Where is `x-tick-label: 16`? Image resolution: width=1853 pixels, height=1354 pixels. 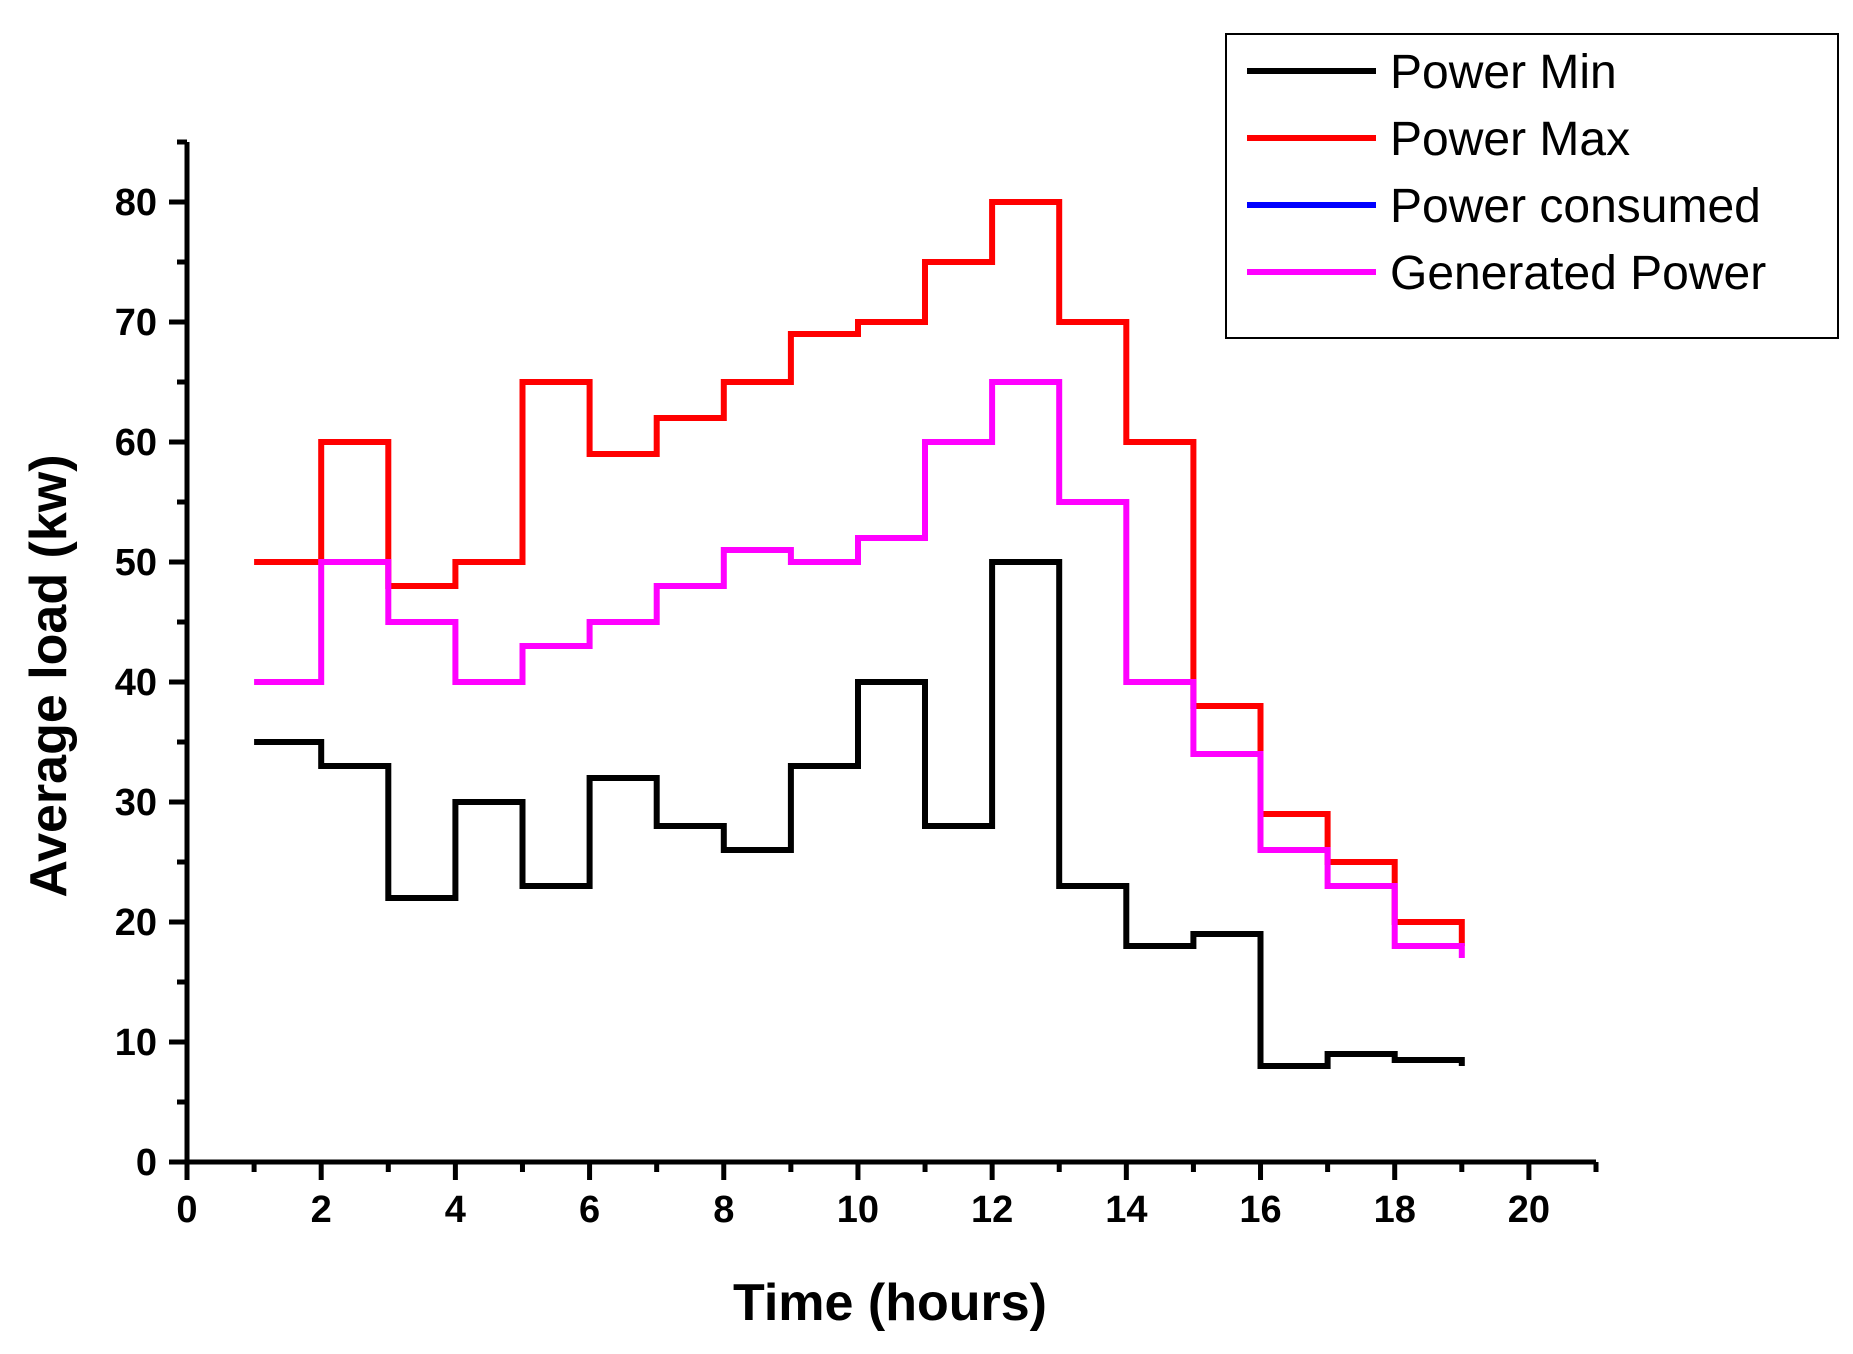 x-tick-label: 16 is located at coordinates (1260, 1210).